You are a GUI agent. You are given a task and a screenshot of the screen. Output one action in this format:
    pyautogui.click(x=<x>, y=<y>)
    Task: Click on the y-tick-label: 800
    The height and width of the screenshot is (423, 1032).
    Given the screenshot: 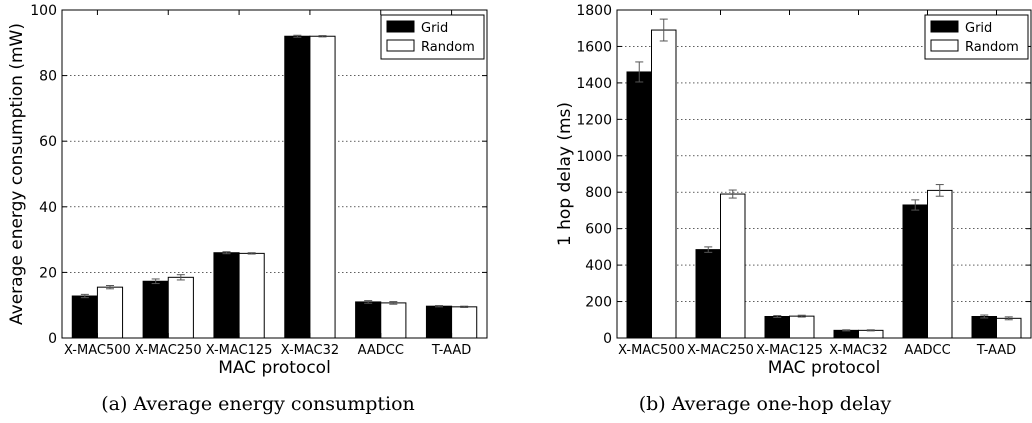 What is the action you would take?
    pyautogui.click(x=598, y=193)
    